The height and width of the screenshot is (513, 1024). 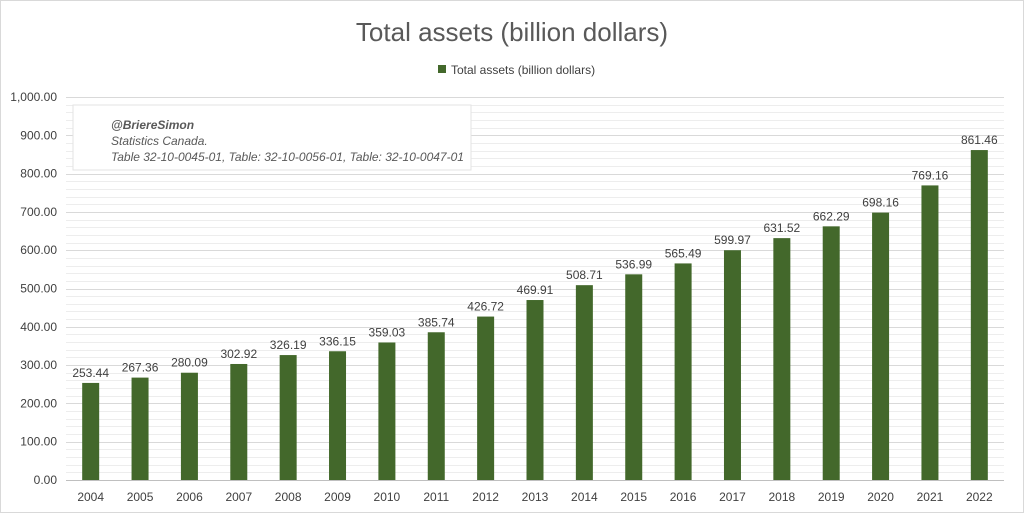 I want to click on annotation-source: Statistics Canada., so click(x=159, y=141).